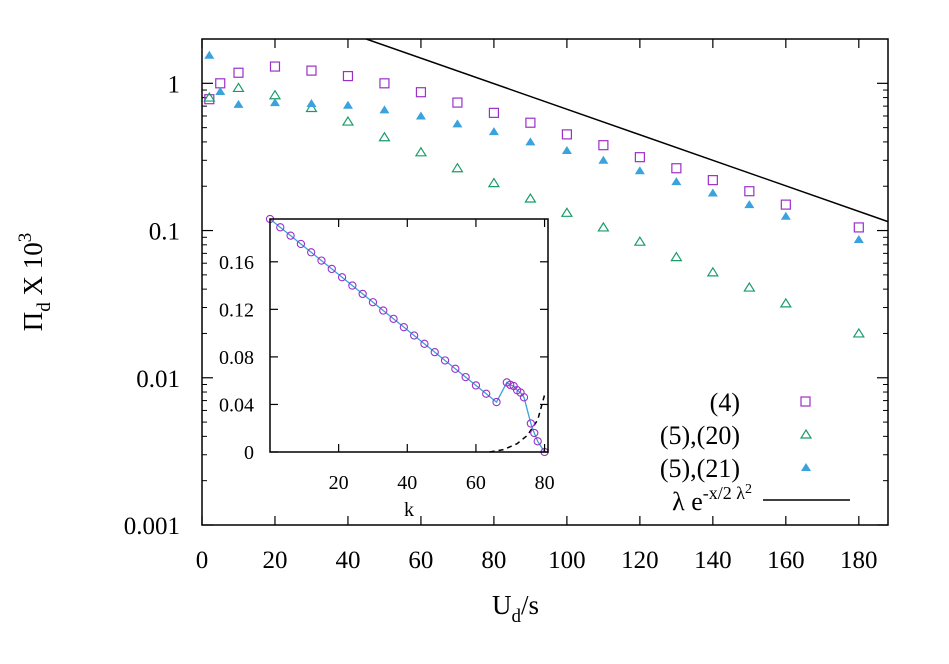 This screenshot has width=949, height=664. Describe the element at coordinates (537, 560) in the screenshot. I see `main-x-tick-labels: 0 20 40 60 80 100 120 140 160 180` at that location.